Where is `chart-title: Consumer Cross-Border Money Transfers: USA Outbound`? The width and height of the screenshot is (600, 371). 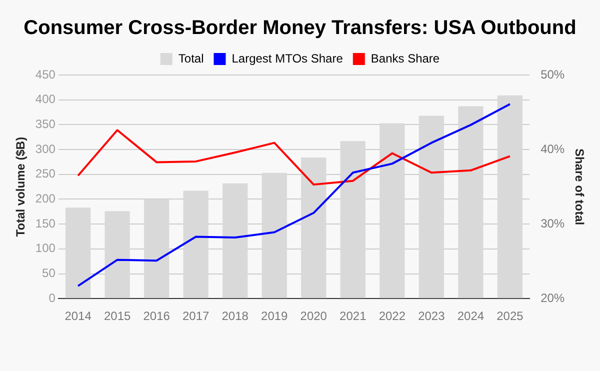
chart-title: Consumer Cross-Border Money Transfers: USA Outbound is located at coordinates (300, 29).